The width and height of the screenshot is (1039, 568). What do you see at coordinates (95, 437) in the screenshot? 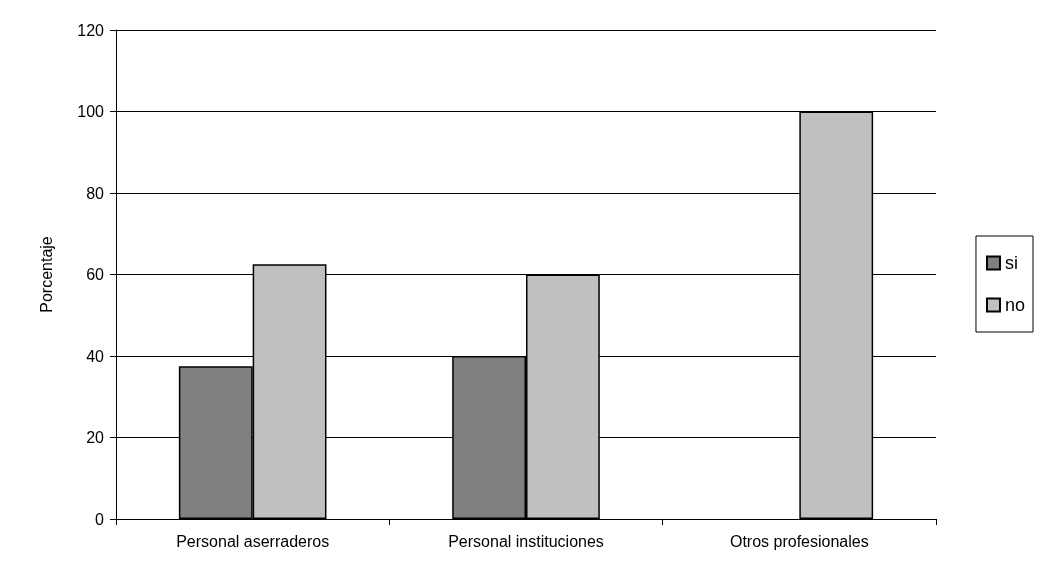
I see `y-tick-label: 20` at bounding box center [95, 437].